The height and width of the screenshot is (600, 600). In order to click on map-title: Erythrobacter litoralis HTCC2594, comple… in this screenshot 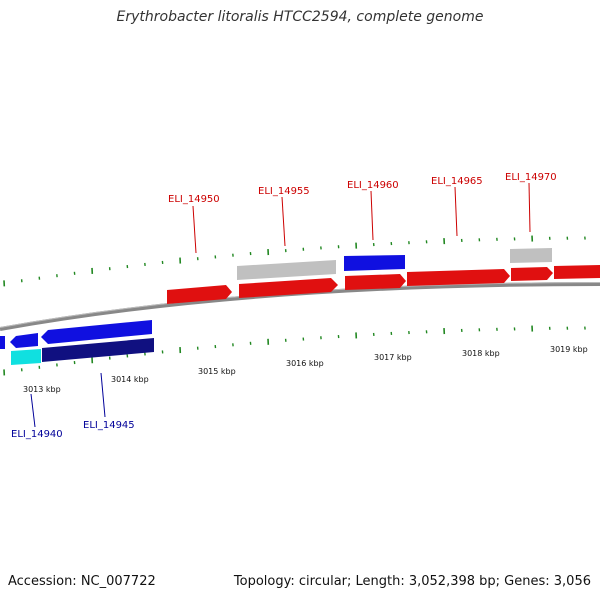, I will do `click(300, 17)`.